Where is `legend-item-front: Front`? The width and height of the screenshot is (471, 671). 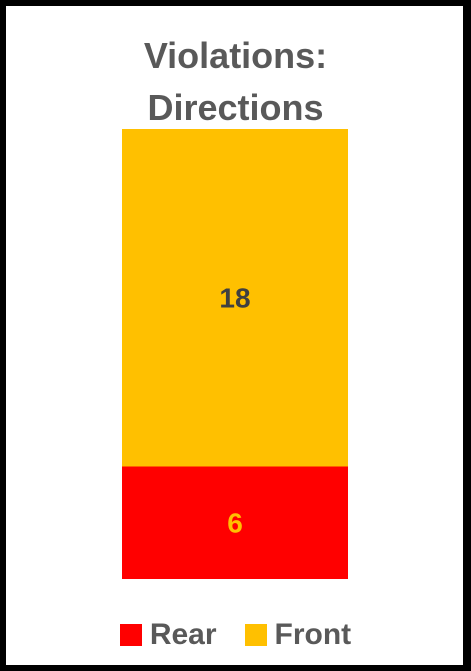
legend-item-front: Front is located at coordinates (298, 635).